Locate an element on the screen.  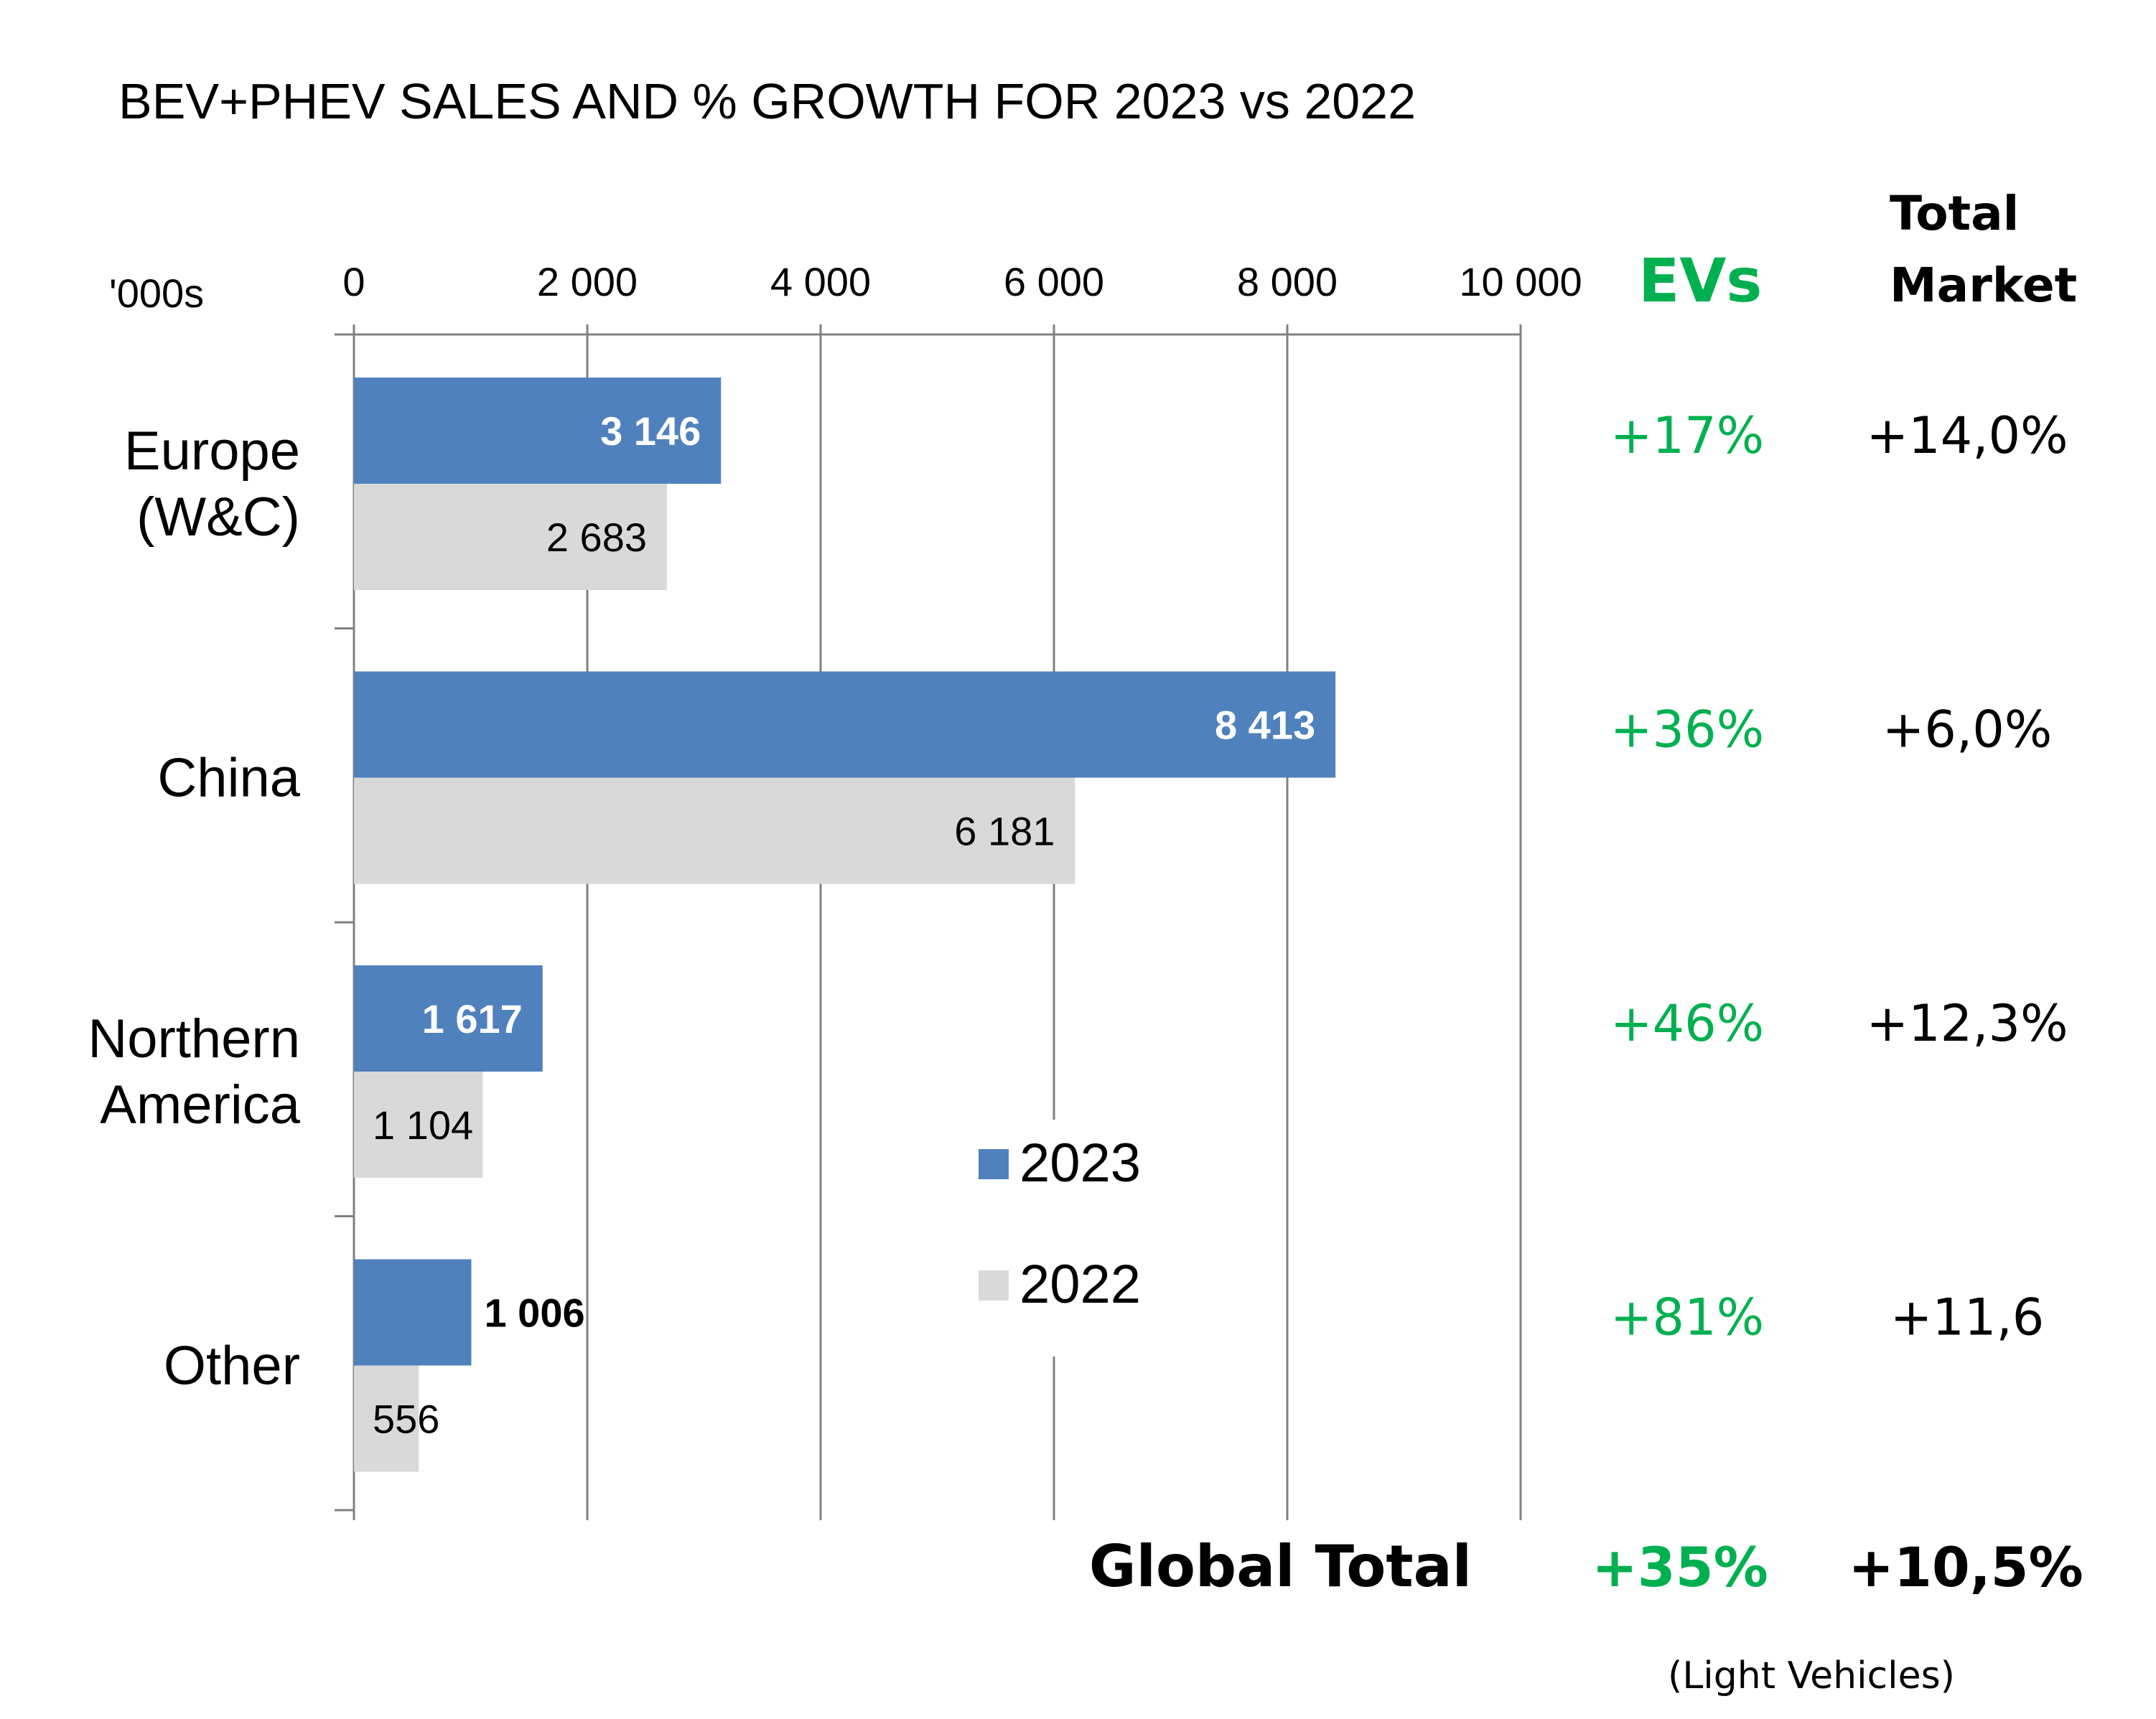
ev-growth-value: +81% is located at coordinates (1687, 1317).